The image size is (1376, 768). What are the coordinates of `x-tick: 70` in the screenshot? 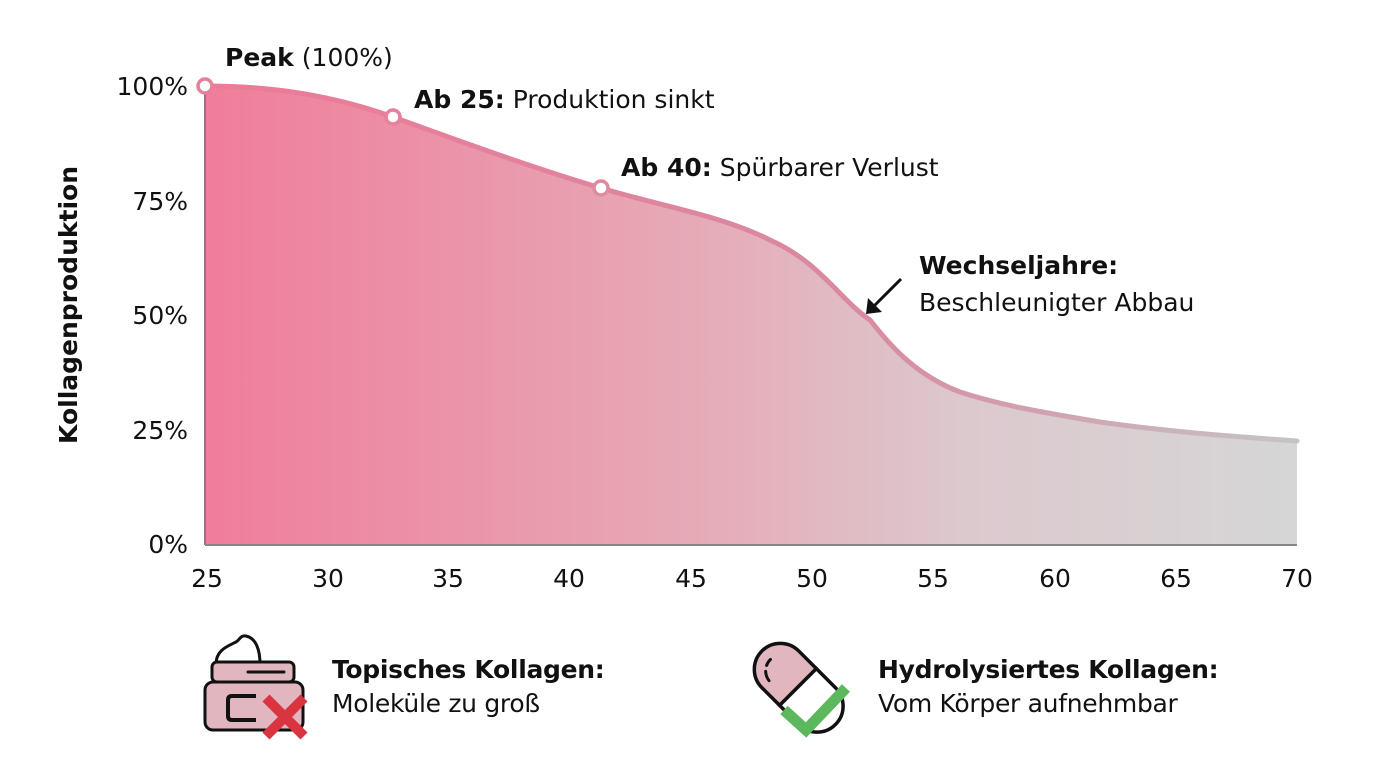 It's located at (1297, 578).